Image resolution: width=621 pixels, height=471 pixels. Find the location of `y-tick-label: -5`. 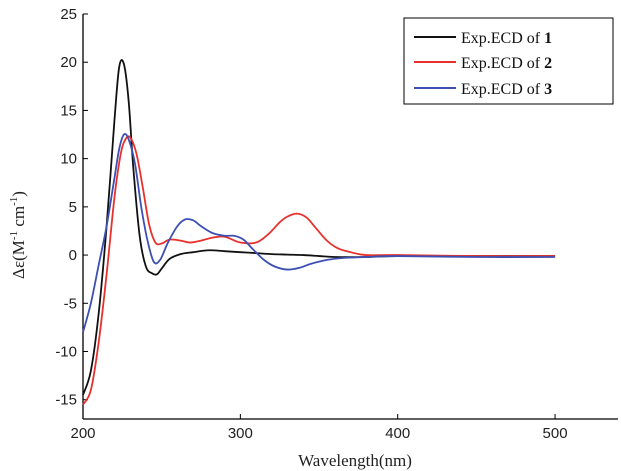

y-tick-label: -5 is located at coordinates (70, 303).